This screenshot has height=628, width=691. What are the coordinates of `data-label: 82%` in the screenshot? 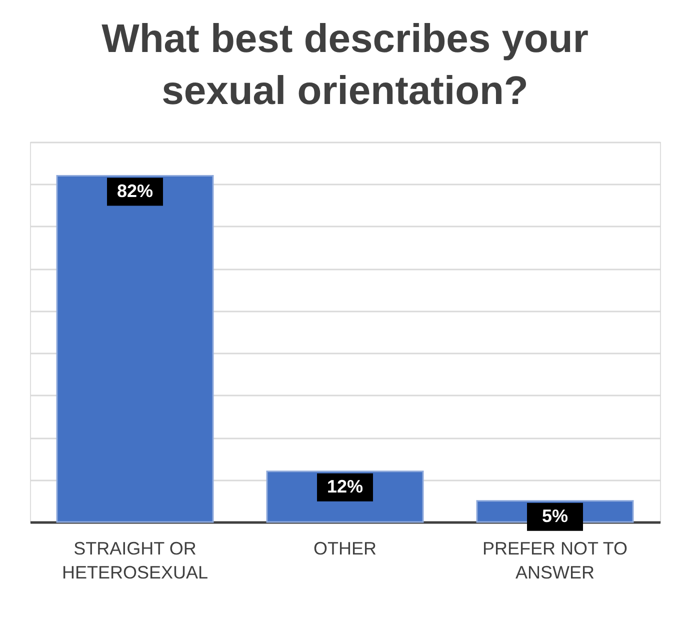 It's located at (135, 190).